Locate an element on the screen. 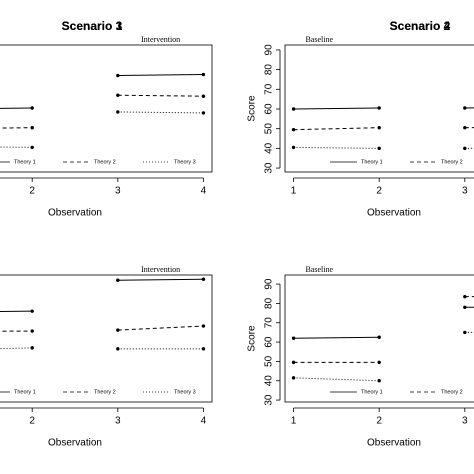 Image resolution: width=474 pixels, height=474 pixels. chart-title: Scenario 4 is located at coordinates (420, 26).